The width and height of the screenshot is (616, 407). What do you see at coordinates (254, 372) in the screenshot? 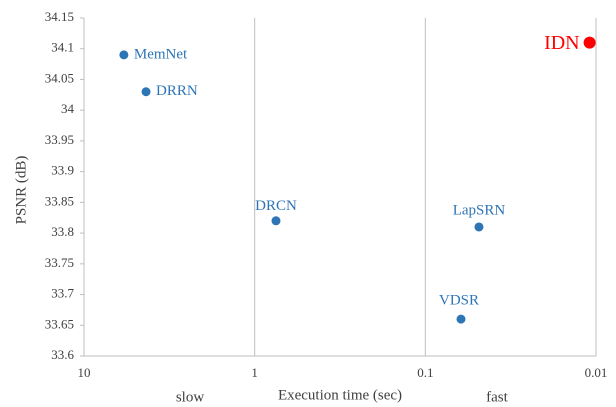
I see `x-tick-label: 1` at bounding box center [254, 372].